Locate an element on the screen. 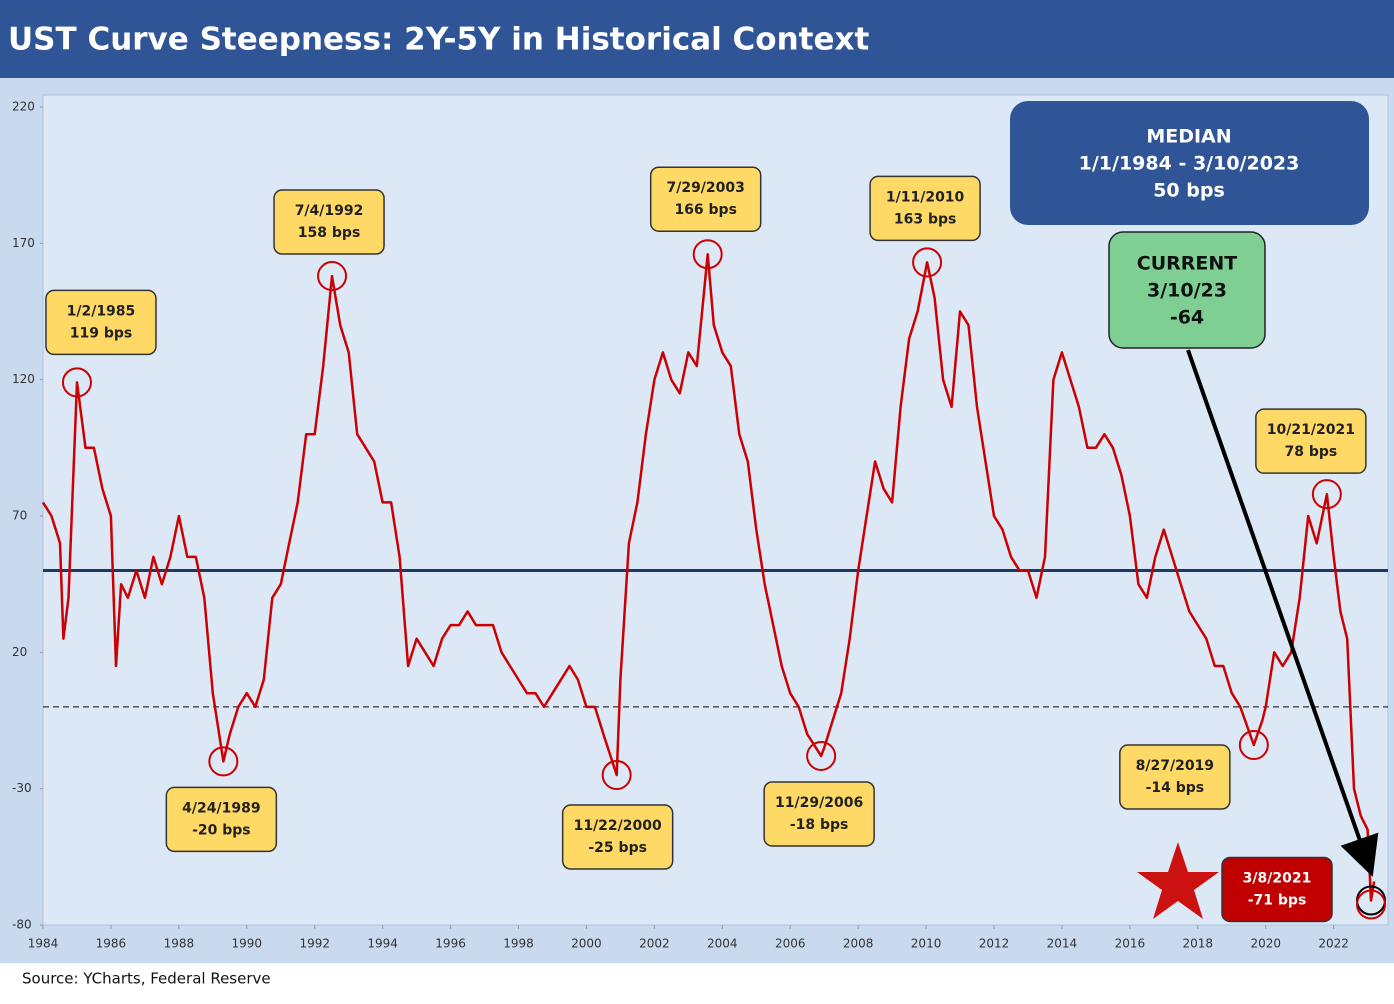  callout-text: 7/4/1992 is located at coordinates (329, 211).